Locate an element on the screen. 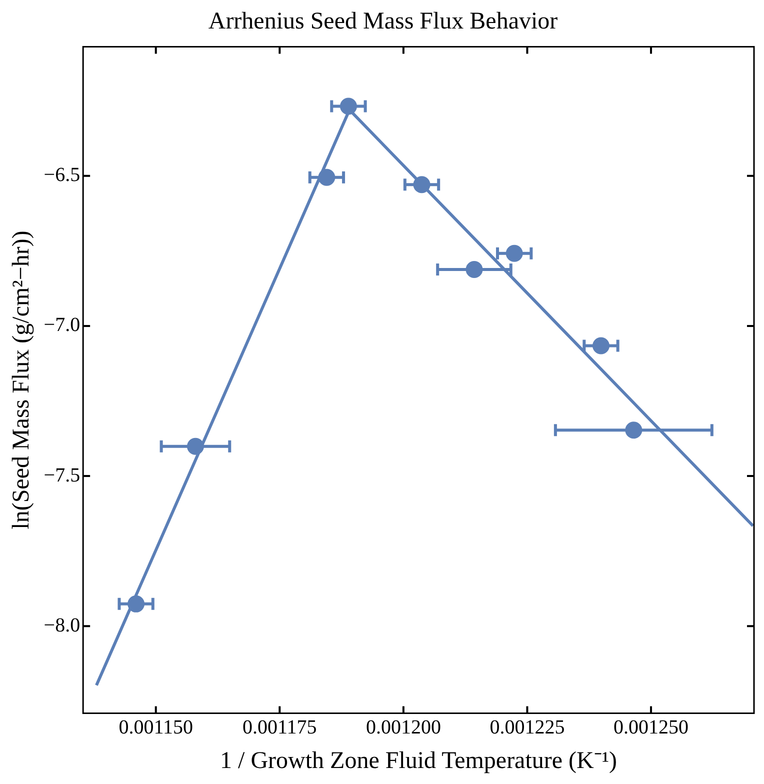 The height and width of the screenshot is (784, 764). x-tick-label: 0.001175 is located at coordinates (279, 727).